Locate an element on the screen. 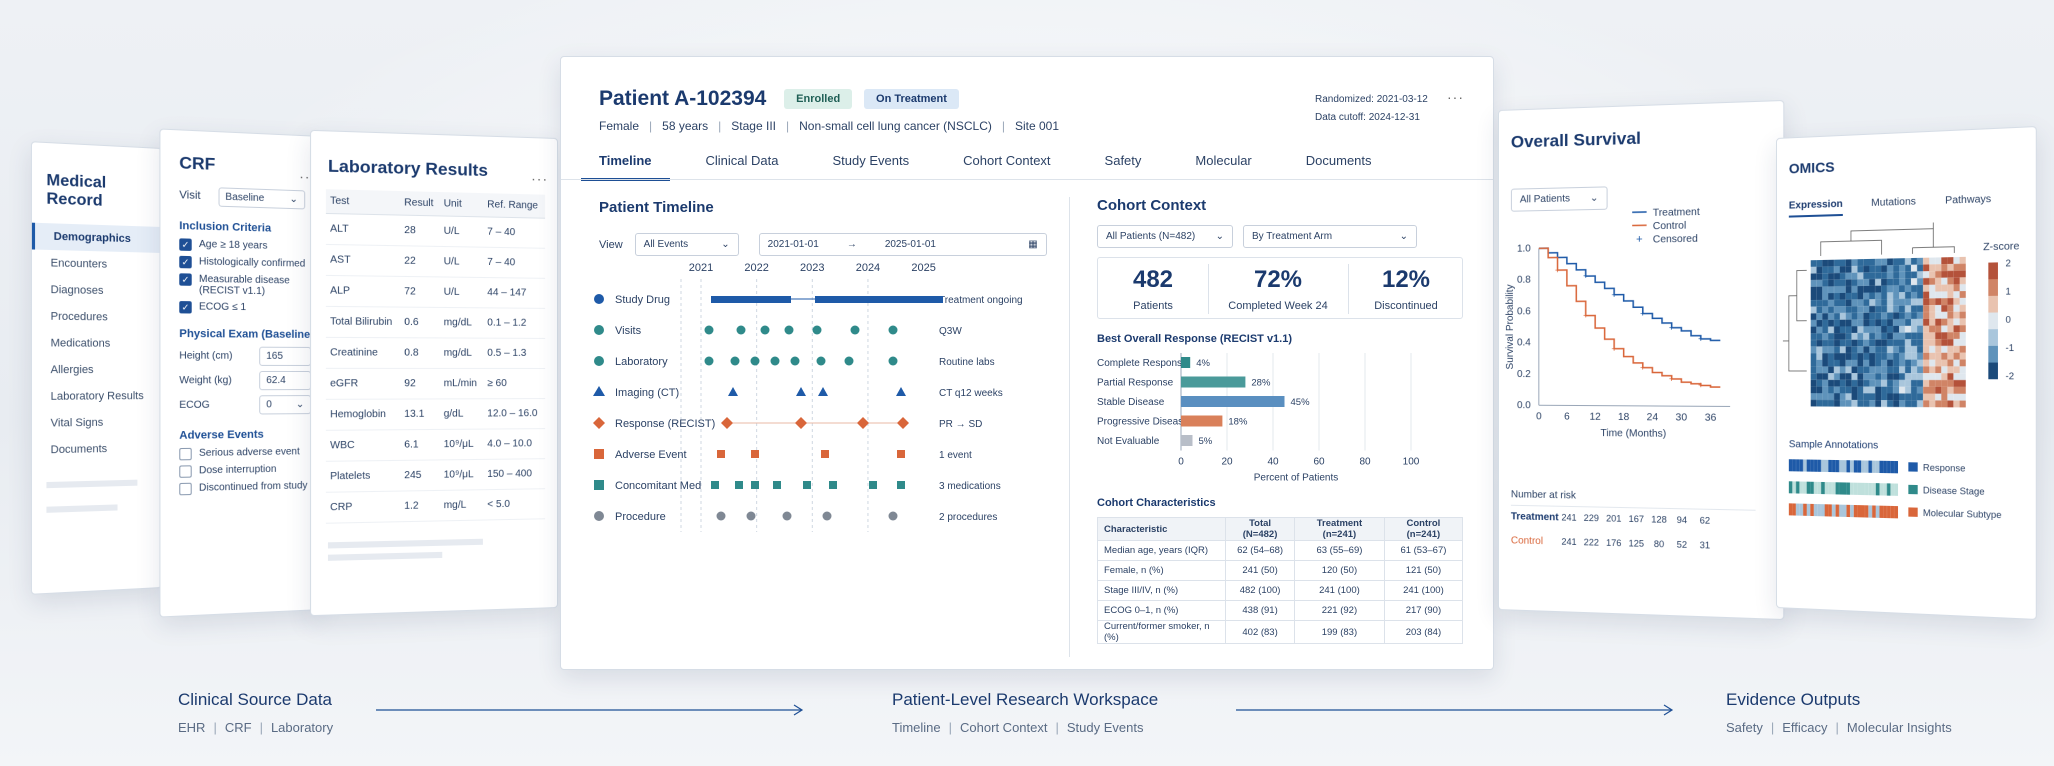 The height and width of the screenshot is (766, 2054). metric-value: 12% is located at coordinates (1406, 280).